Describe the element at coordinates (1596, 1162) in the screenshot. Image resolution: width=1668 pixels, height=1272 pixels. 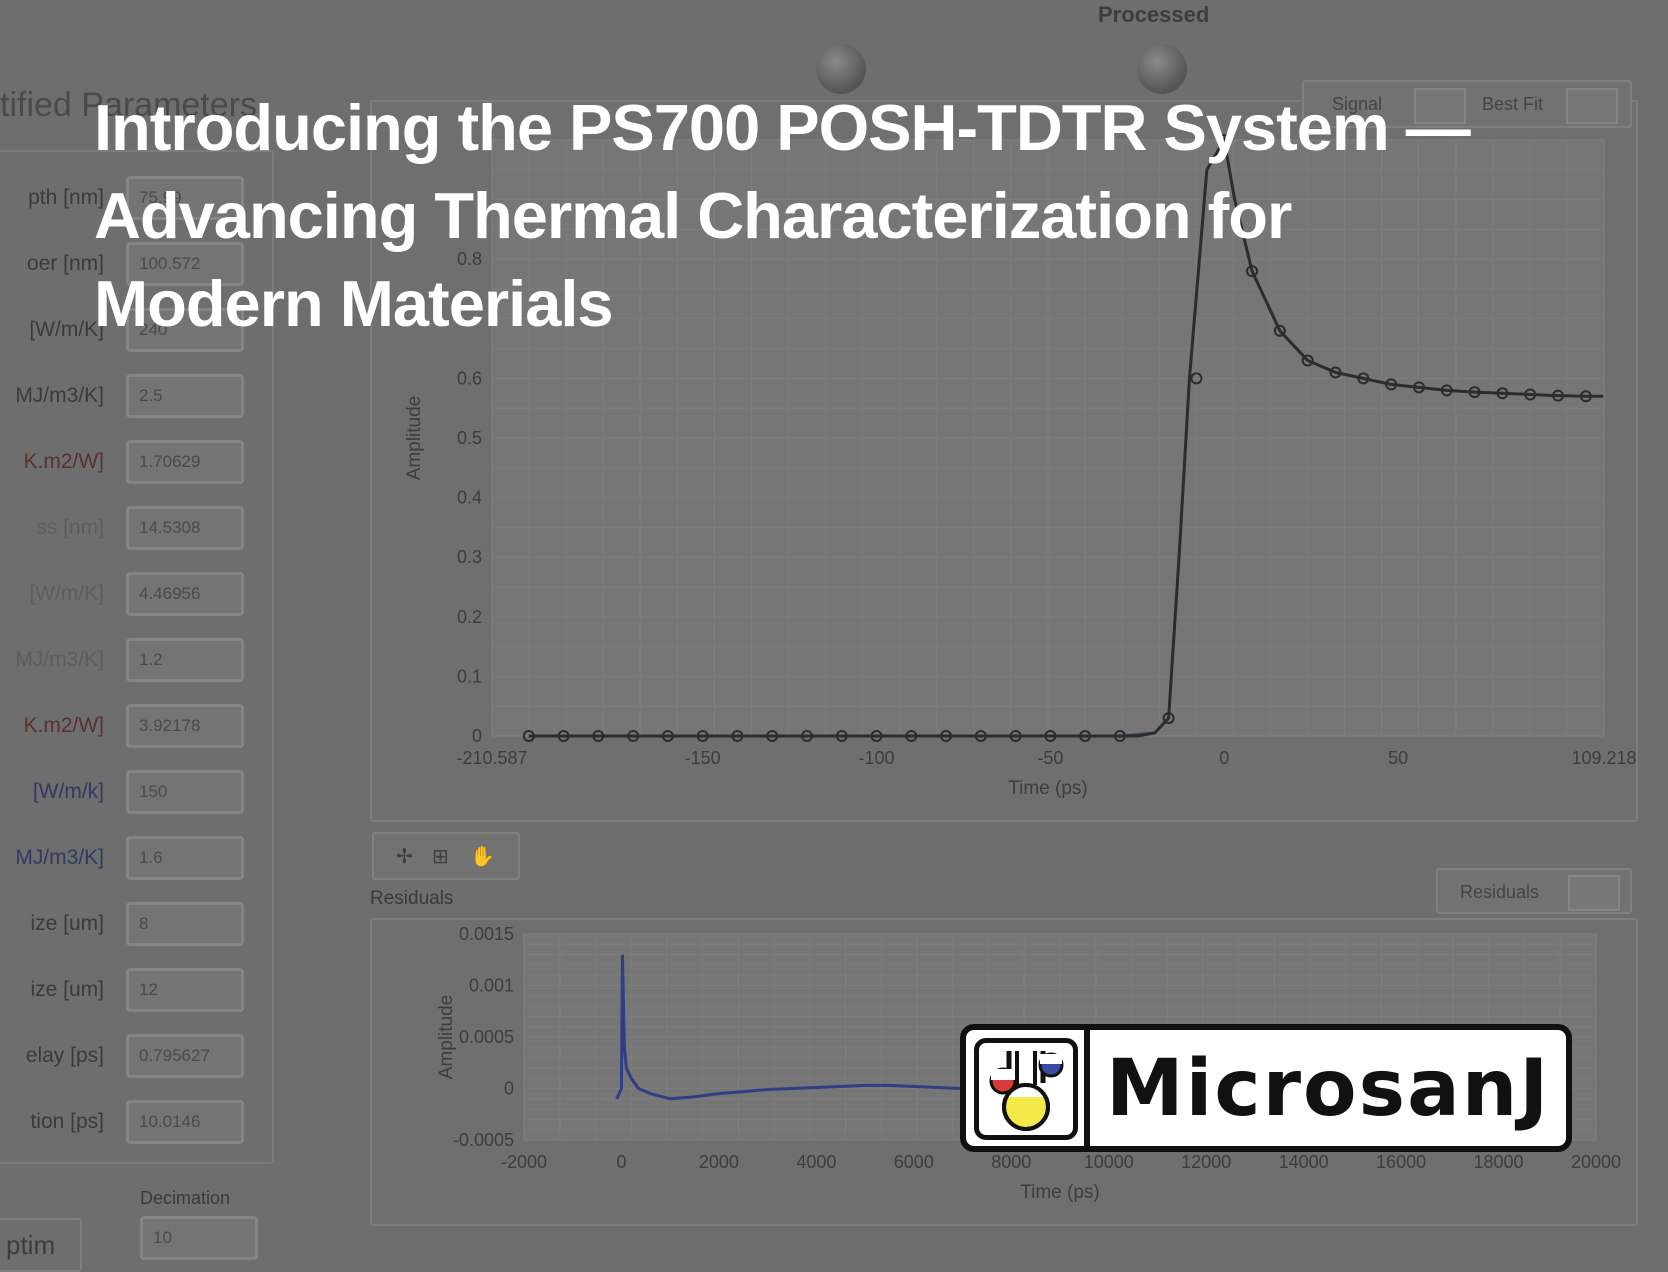
I see `x-tick-label: 20000` at that location.